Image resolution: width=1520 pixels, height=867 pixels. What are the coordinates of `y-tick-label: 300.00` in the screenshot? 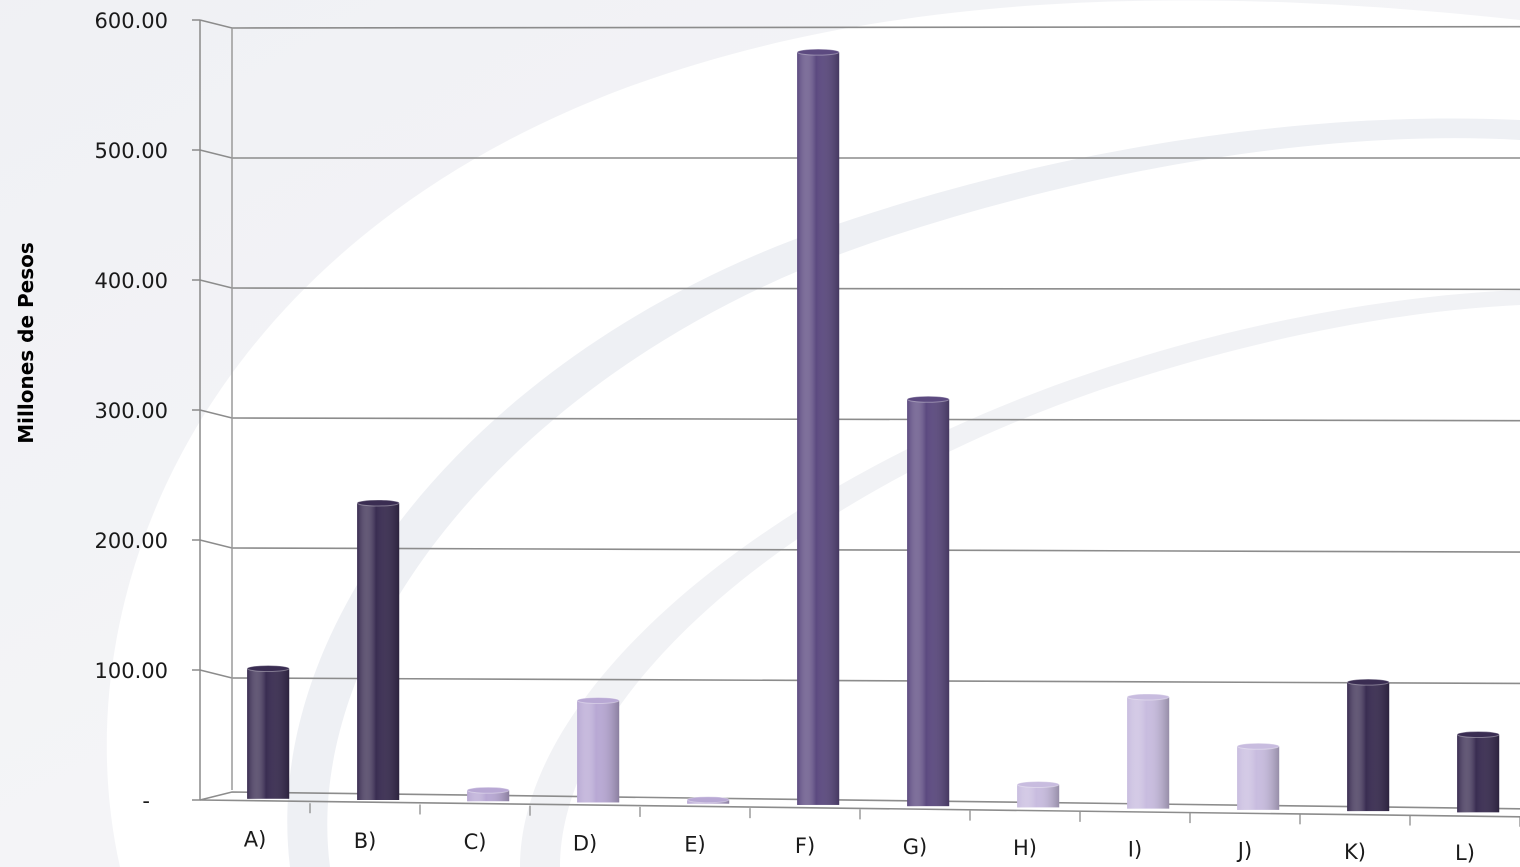 It's located at (131, 411).